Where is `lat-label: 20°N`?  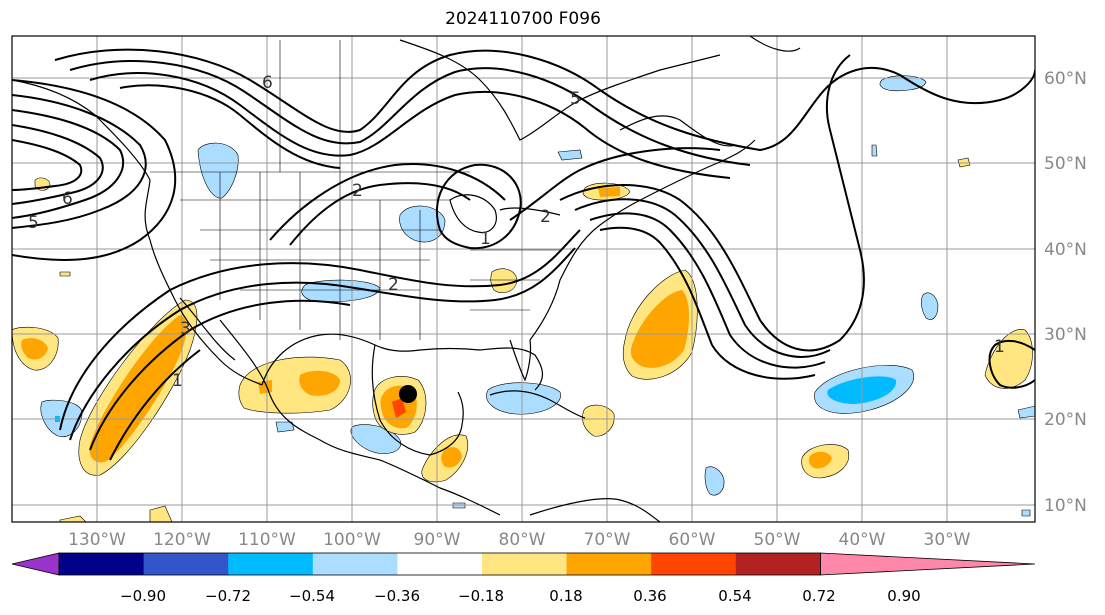 lat-label: 20°N is located at coordinates (1065, 420).